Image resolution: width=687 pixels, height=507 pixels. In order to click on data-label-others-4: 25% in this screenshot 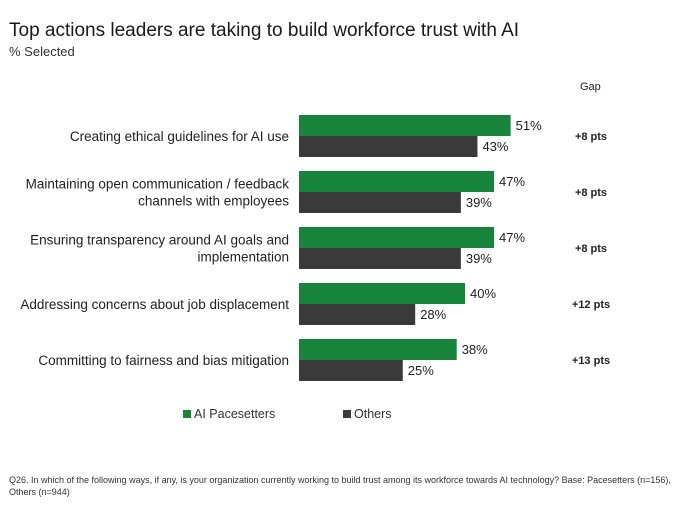, I will do `click(421, 370)`.